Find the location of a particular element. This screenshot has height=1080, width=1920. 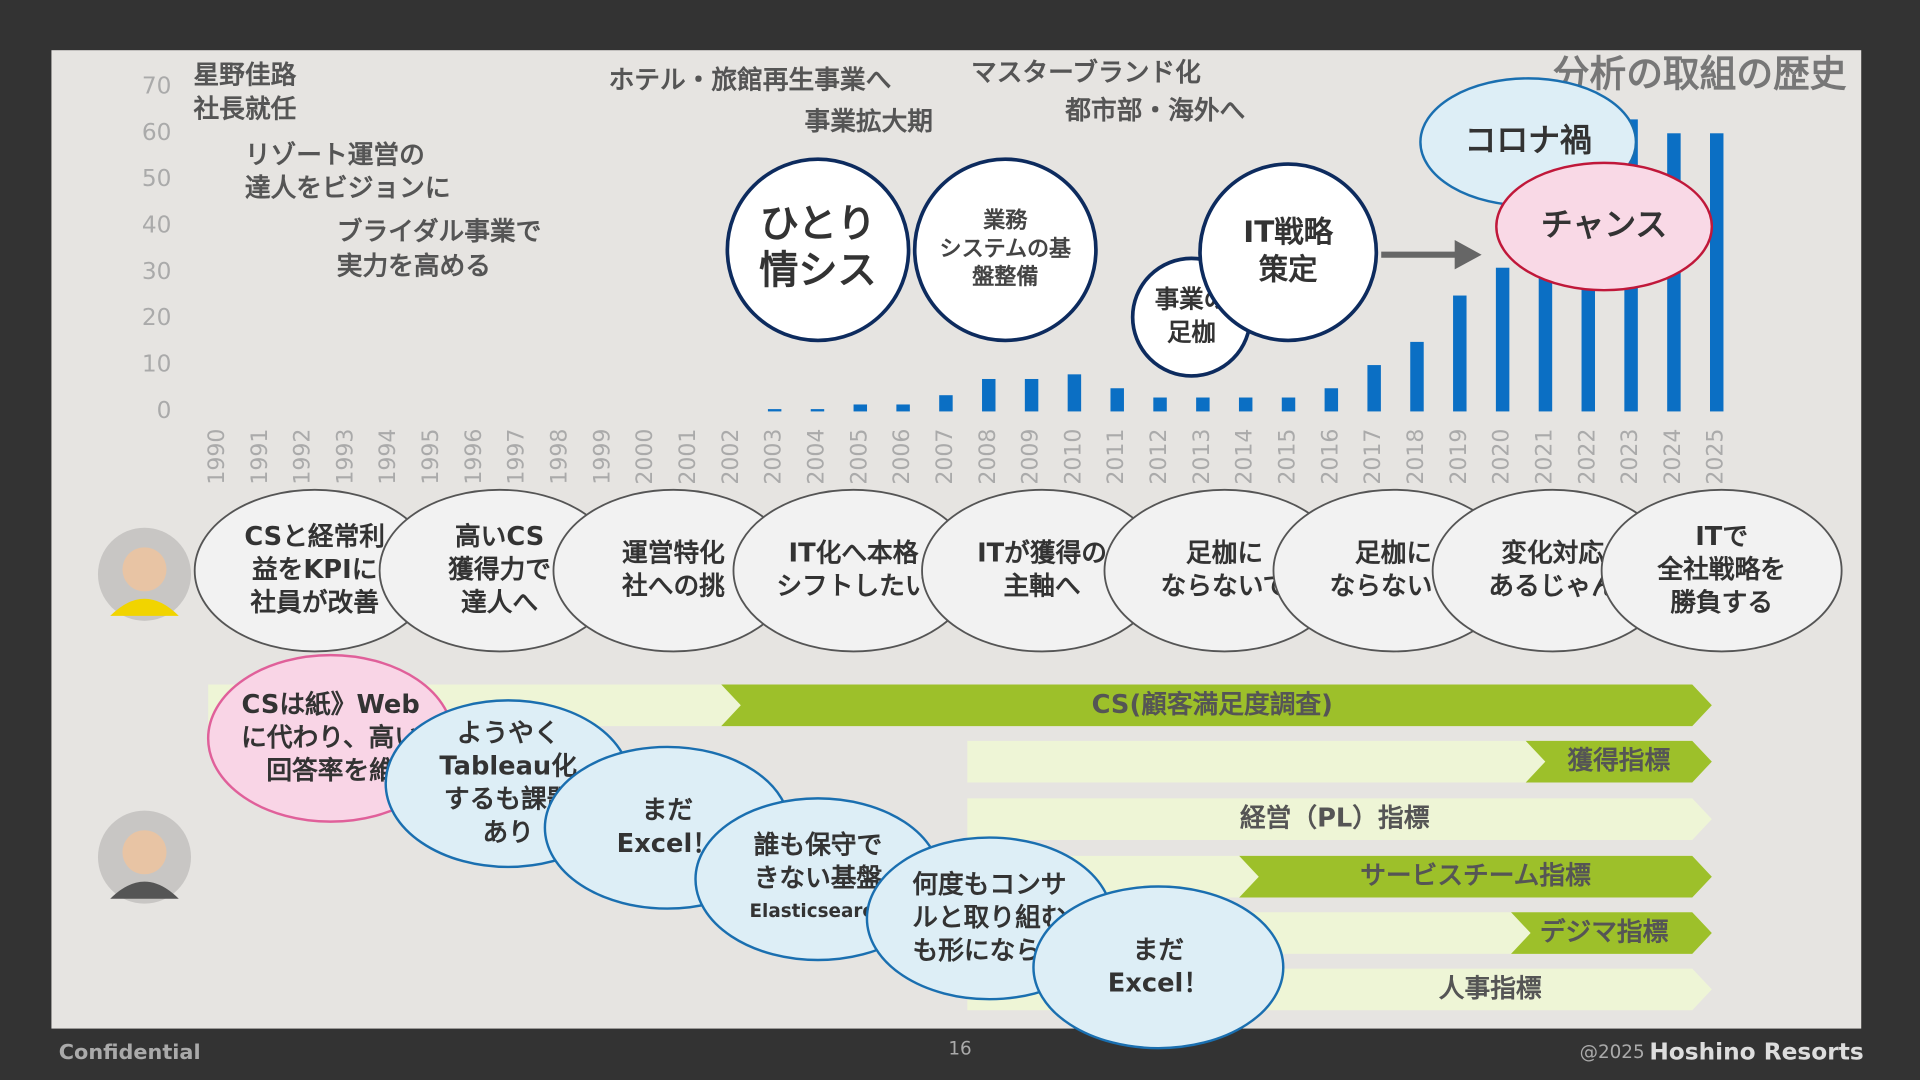

label-line: 盤整備 is located at coordinates (1005, 277).